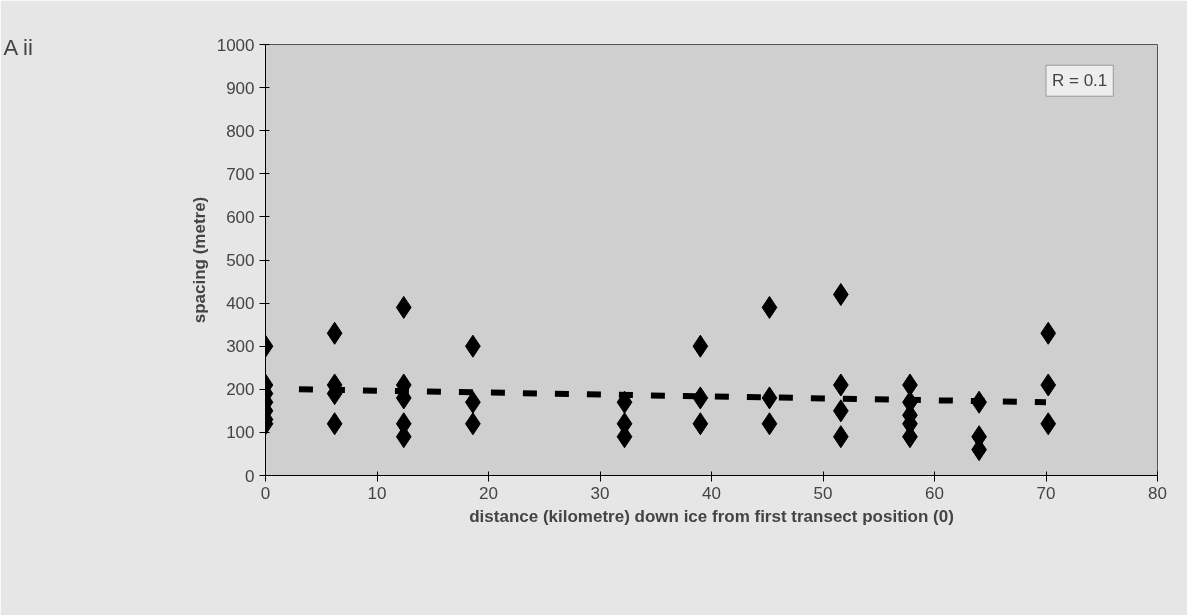 Image resolution: width=1187 pixels, height=615 pixels. Describe the element at coordinates (600, 493) in the screenshot. I see `x-tick-label: 30` at that location.